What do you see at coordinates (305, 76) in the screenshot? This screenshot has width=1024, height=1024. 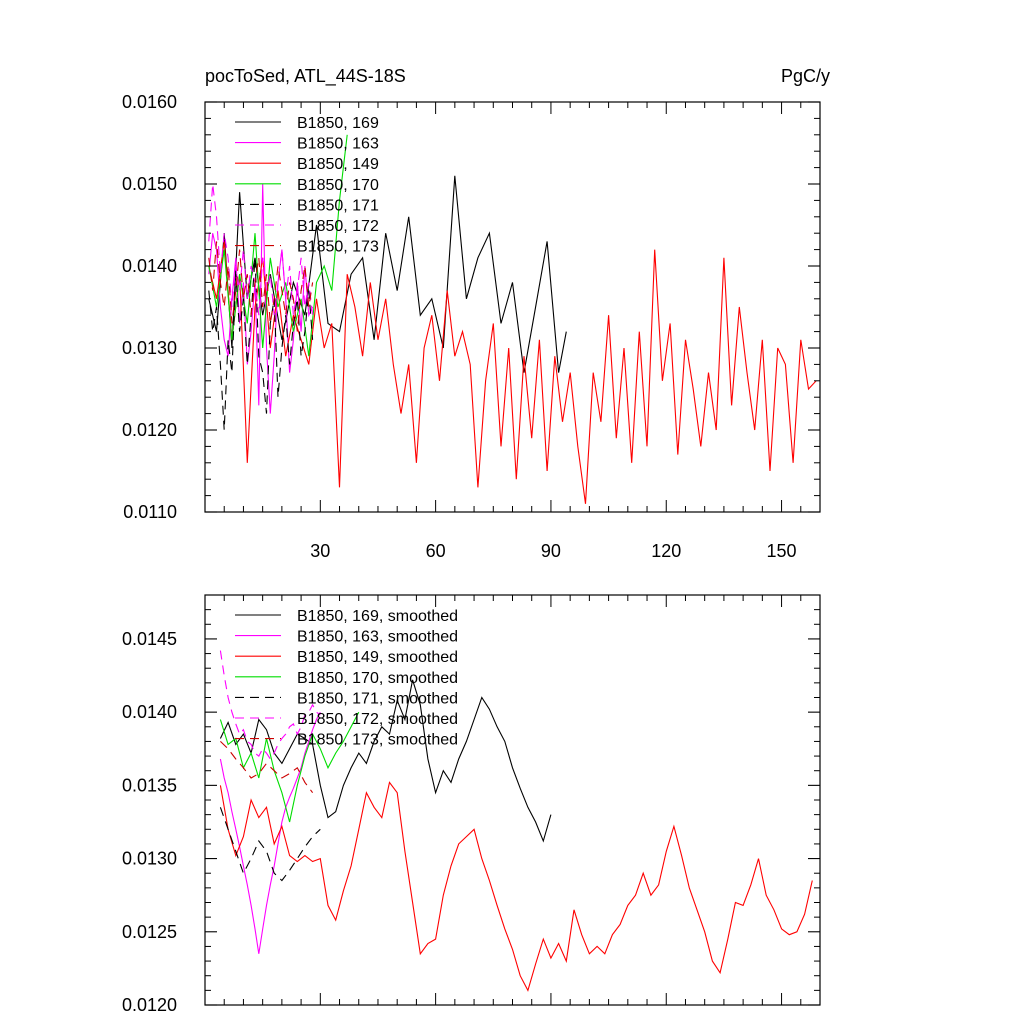 I see `panel-title-left: pocToSed, ATL_44S-18S` at bounding box center [305, 76].